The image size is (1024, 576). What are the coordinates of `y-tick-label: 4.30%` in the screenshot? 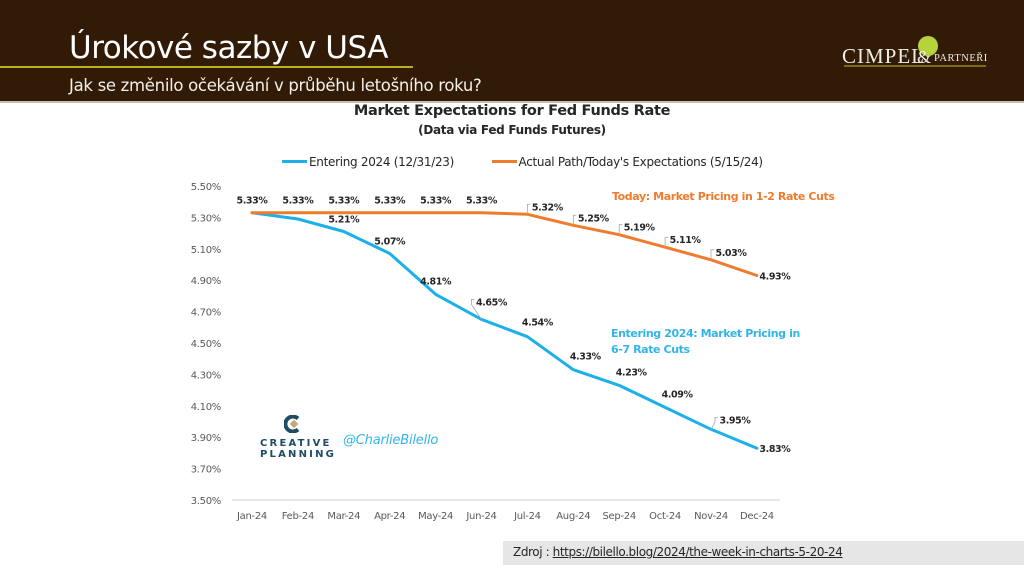 It's located at (206, 375).